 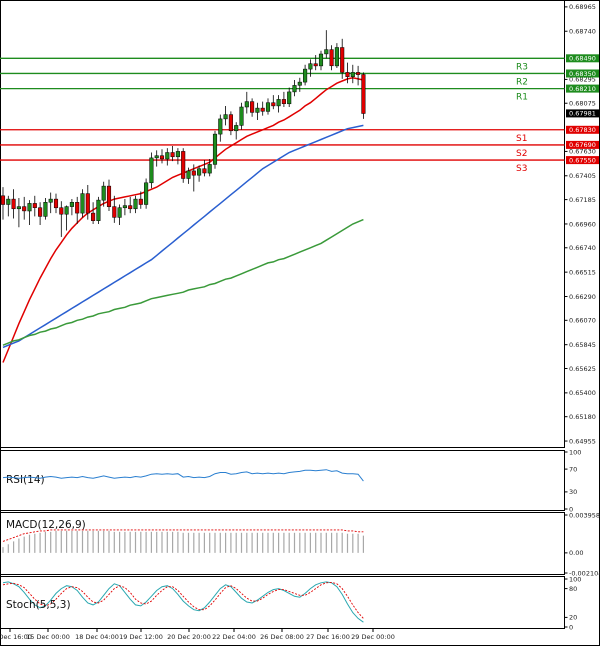 What do you see at coordinates (183, 535) in the screenshot?
I see `macd-signal-line` at bounding box center [183, 535].